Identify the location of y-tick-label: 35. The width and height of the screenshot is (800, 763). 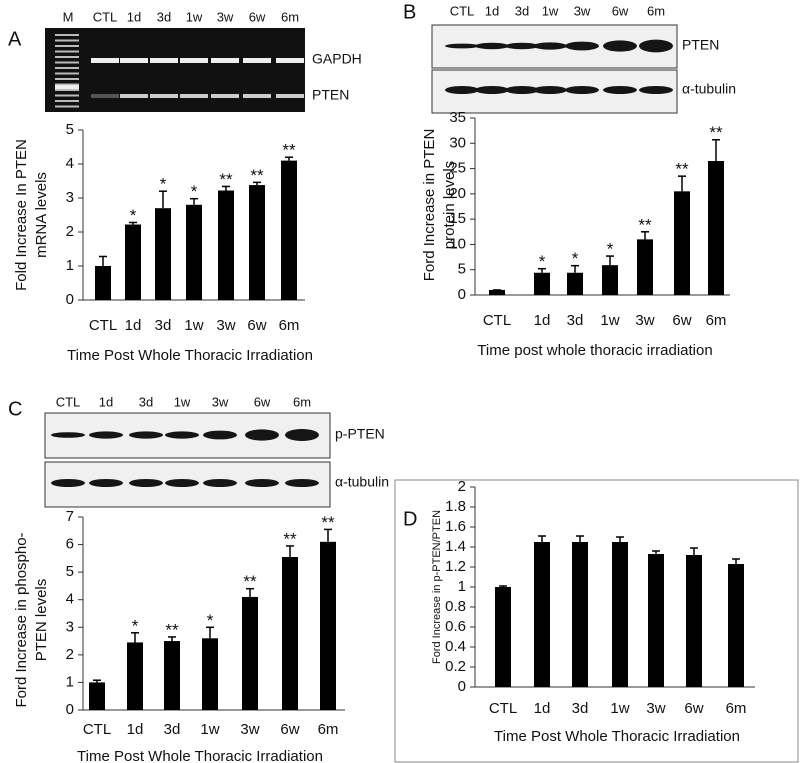
(457, 117).